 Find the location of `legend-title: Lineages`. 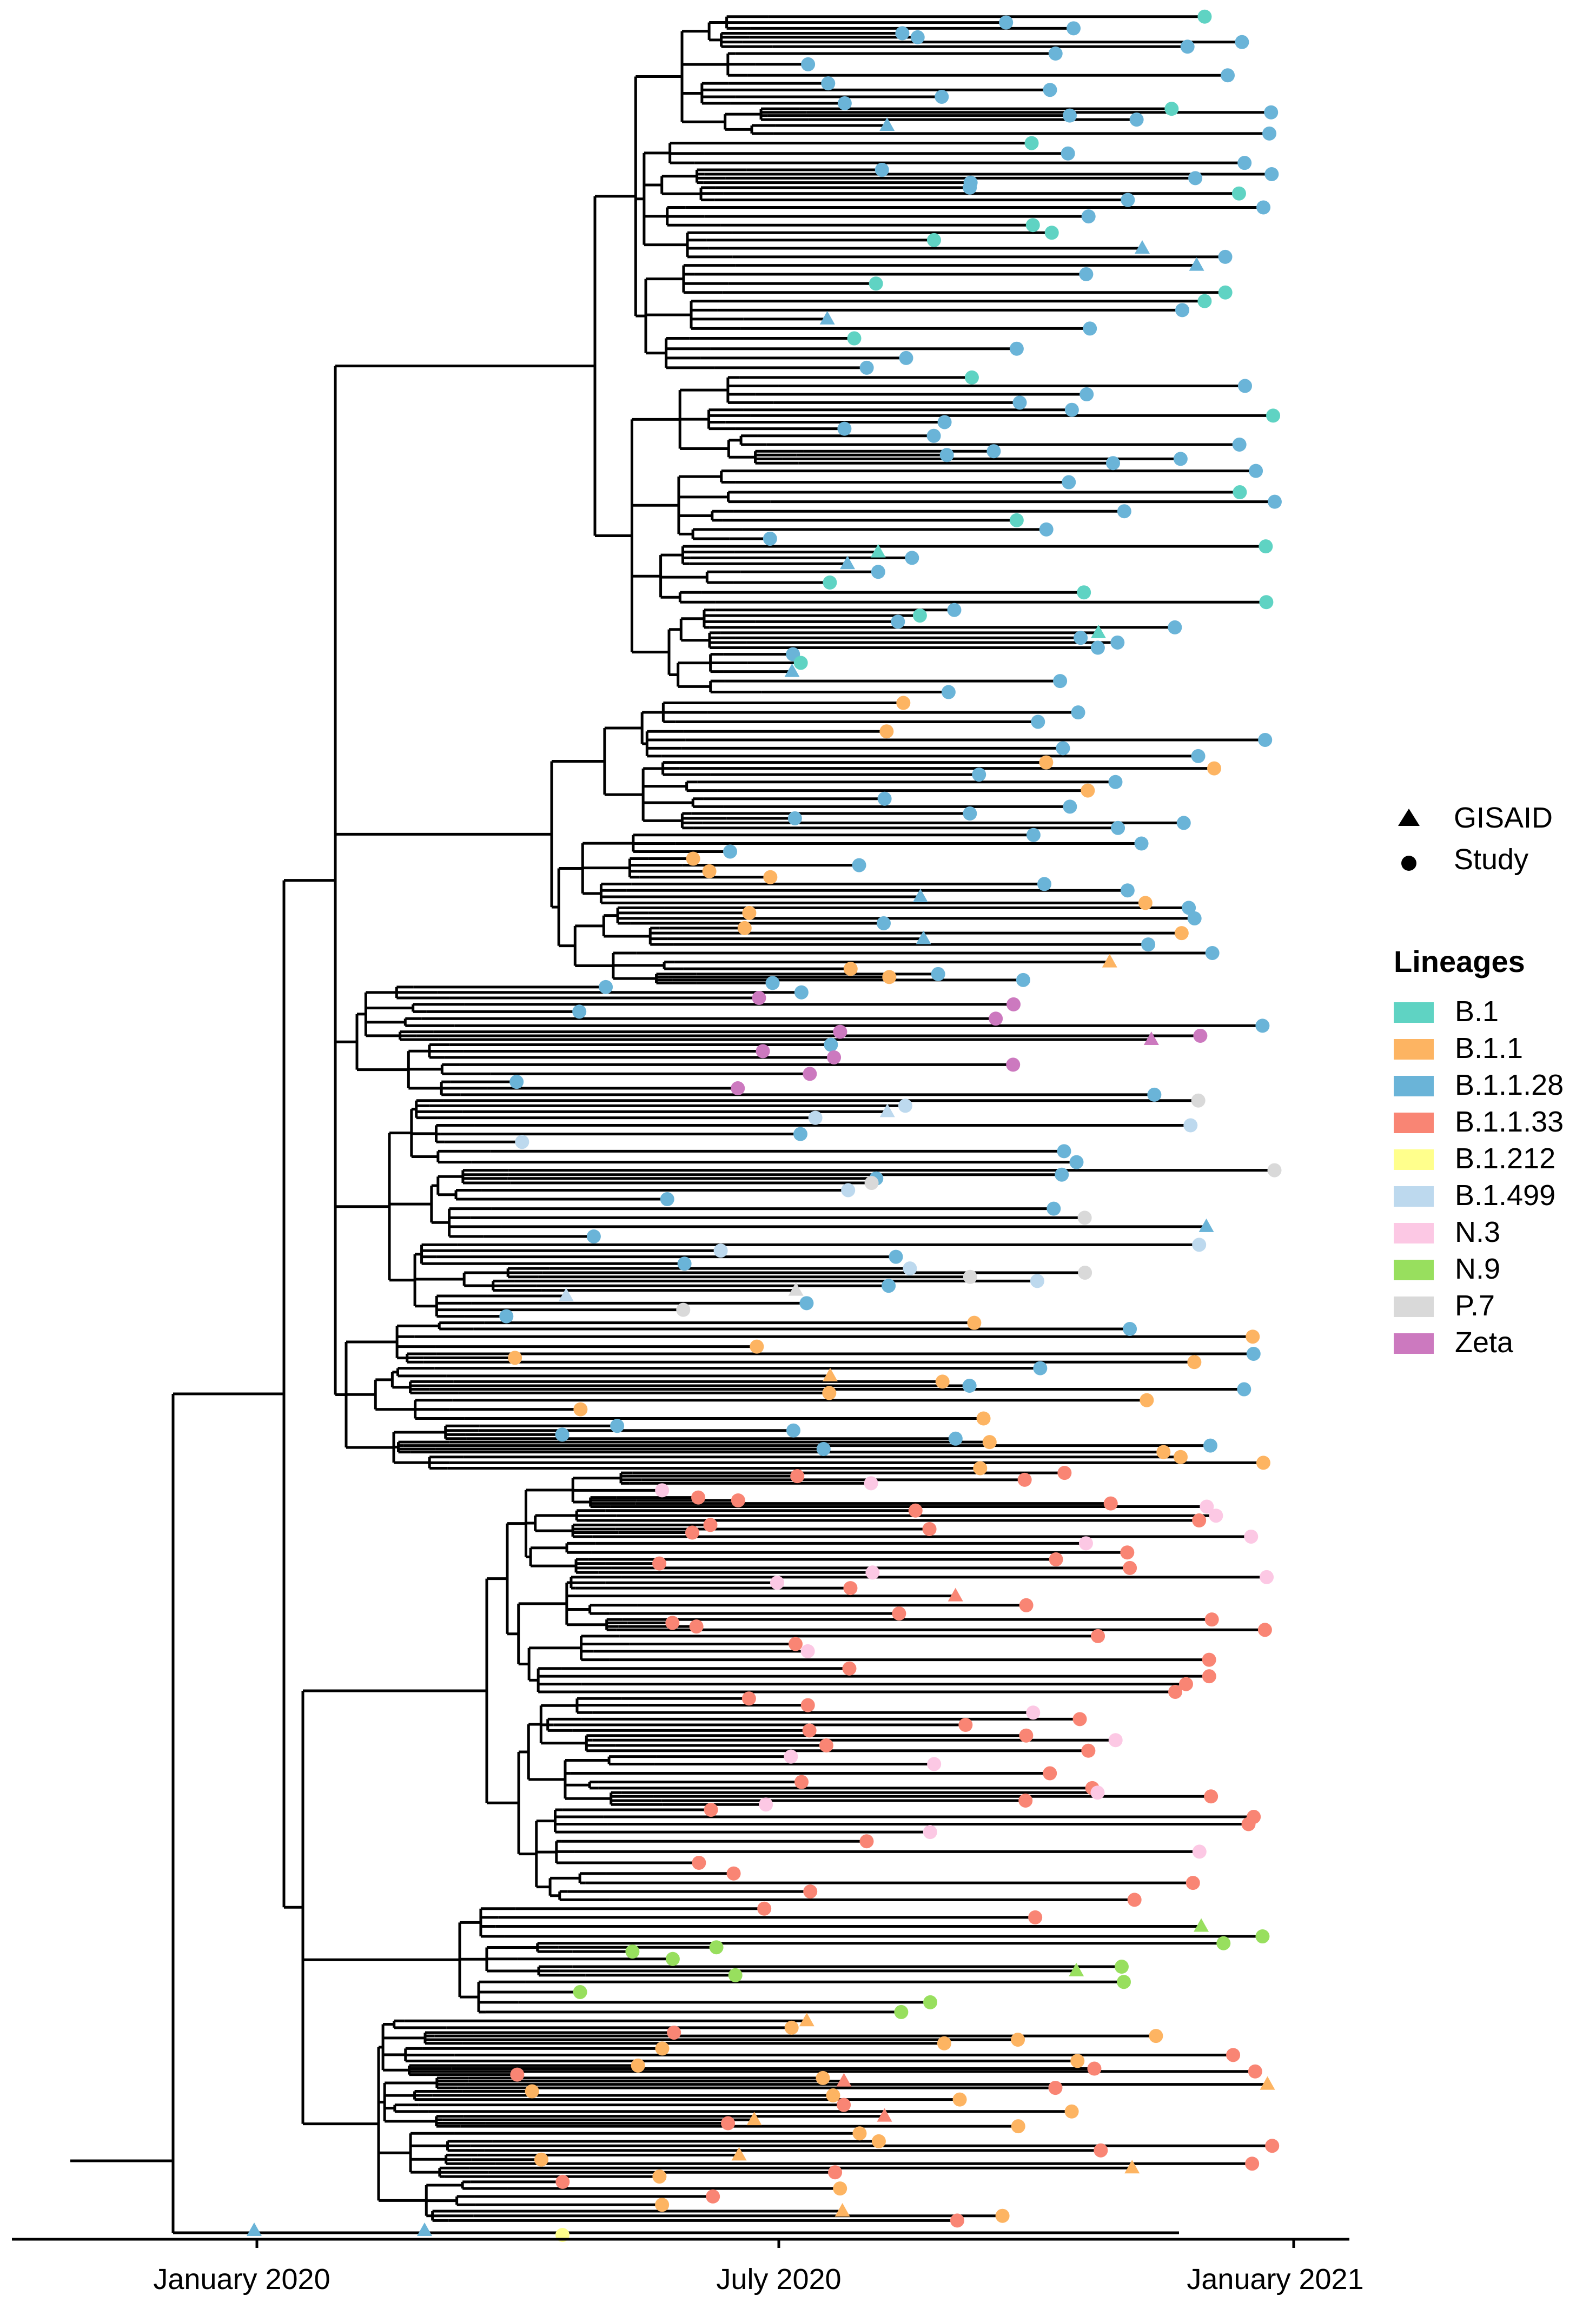

legend-title: Lineages is located at coordinates (1459, 961).